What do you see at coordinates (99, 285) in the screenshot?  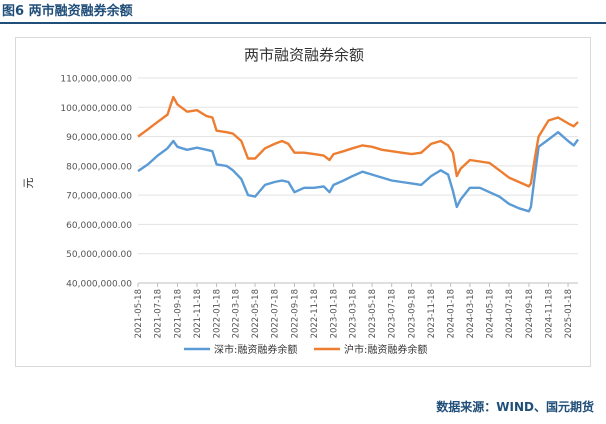 I see `y-tick-label: 40,000,000.00` at bounding box center [99, 285].